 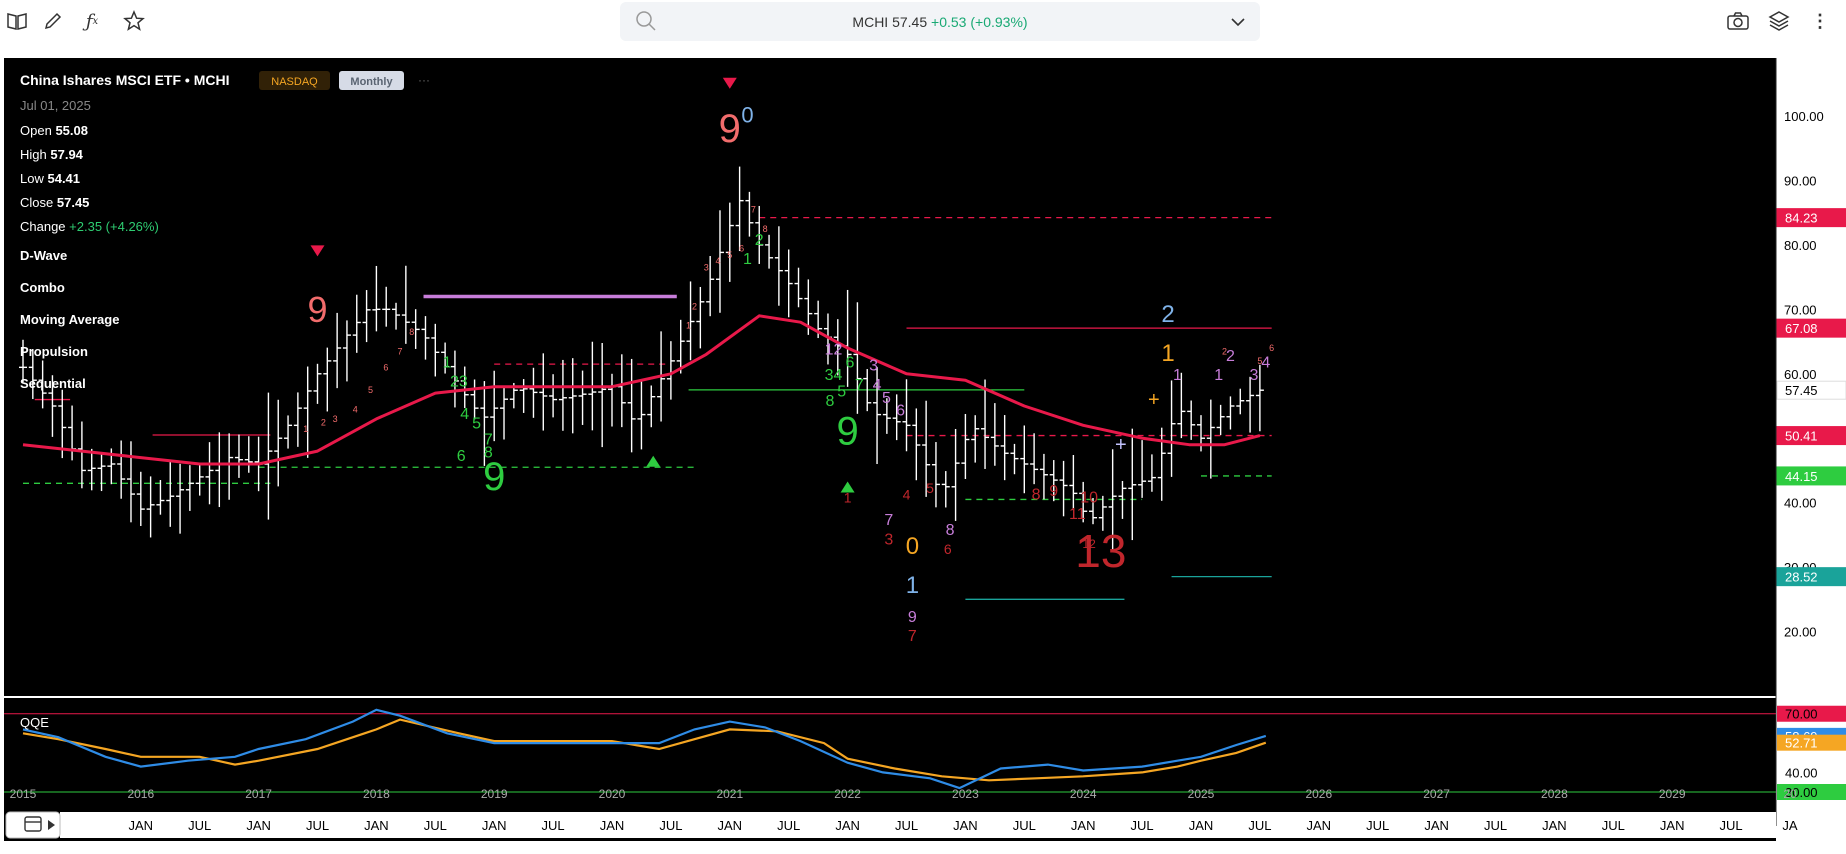 What do you see at coordinates (1804, 116) in the screenshot?
I see `price-tick-label: 100.00` at bounding box center [1804, 116].